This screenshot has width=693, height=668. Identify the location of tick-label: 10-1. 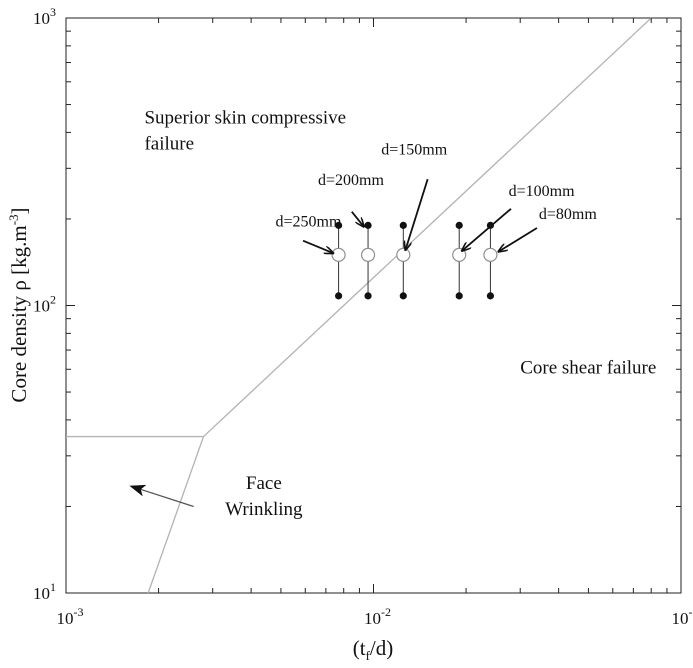
(682, 616).